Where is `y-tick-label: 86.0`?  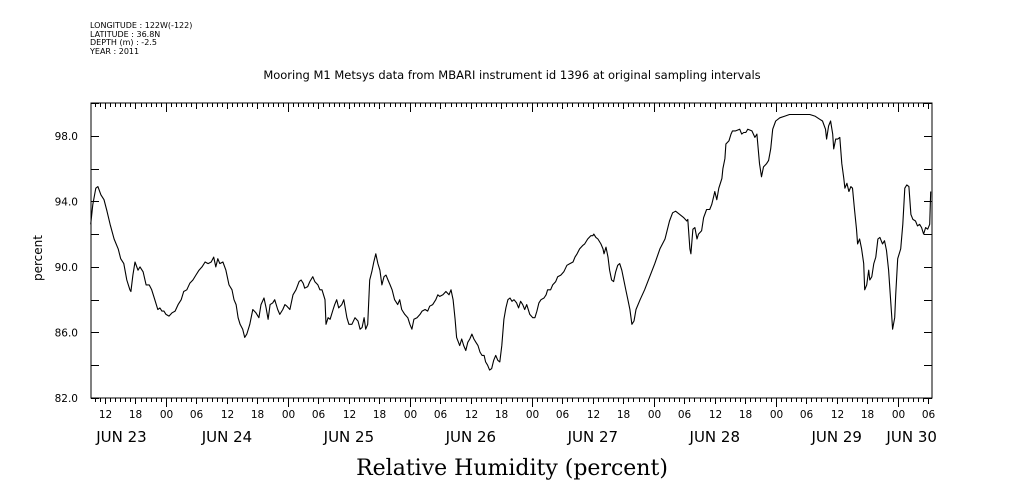 y-tick-label: 86.0 is located at coordinates (66, 333).